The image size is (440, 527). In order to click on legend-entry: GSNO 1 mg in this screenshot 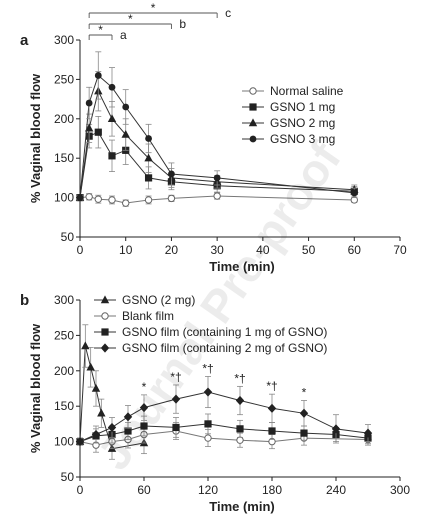, I will do `click(288, 107)`.